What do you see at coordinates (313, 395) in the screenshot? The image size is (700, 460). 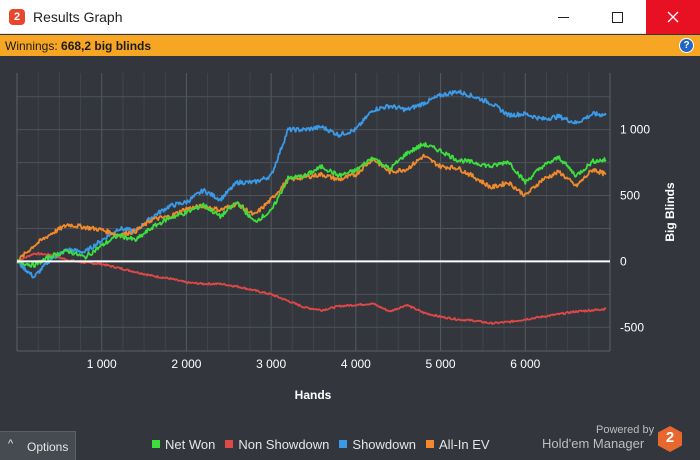 I see `x-axis-title: Hands` at bounding box center [313, 395].